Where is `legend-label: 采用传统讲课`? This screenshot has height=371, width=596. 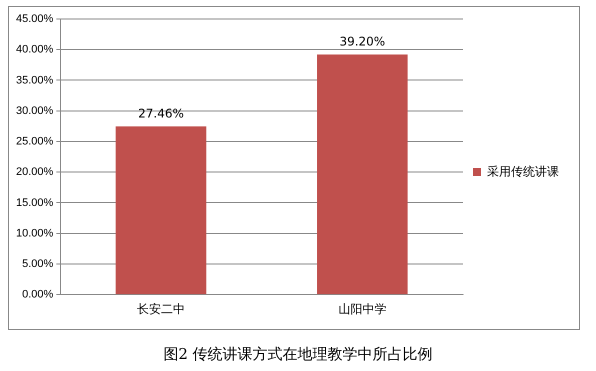
legend-label: 采用传统讲课 is located at coordinates (523, 171).